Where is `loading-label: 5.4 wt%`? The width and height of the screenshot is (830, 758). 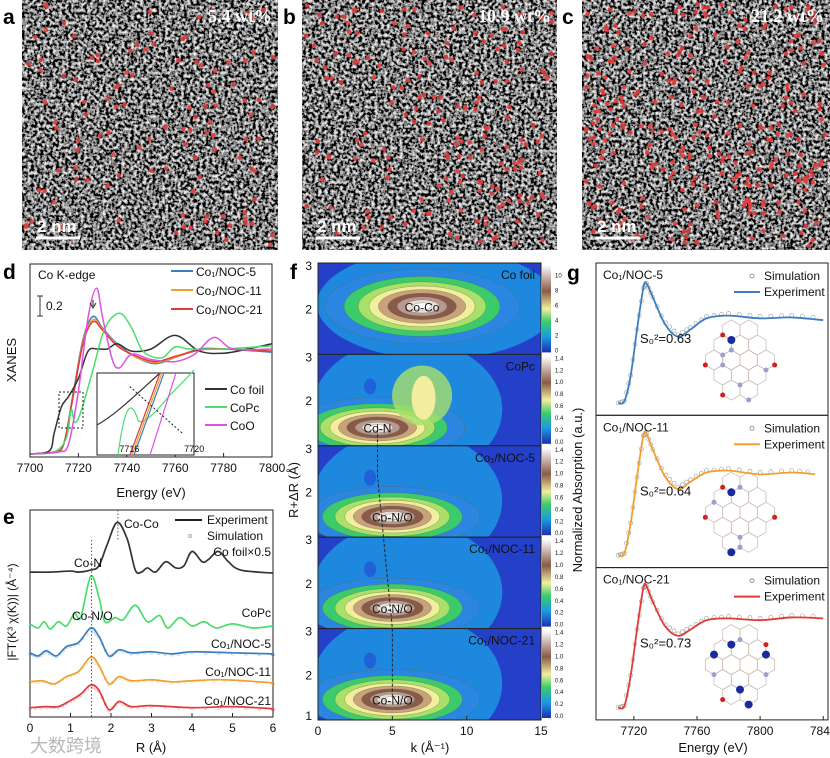 loading-label: 5.4 wt% is located at coordinates (240, 16).